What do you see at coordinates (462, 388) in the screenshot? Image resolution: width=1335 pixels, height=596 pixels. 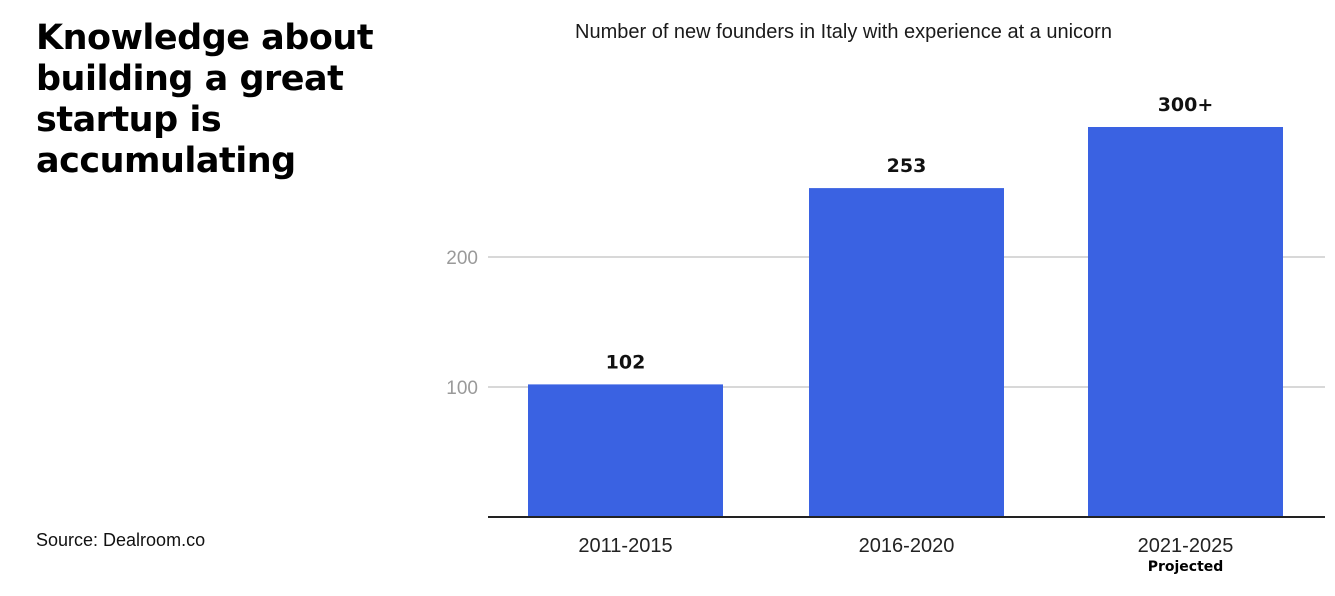 I see `y-tick-label: 100` at bounding box center [462, 388].